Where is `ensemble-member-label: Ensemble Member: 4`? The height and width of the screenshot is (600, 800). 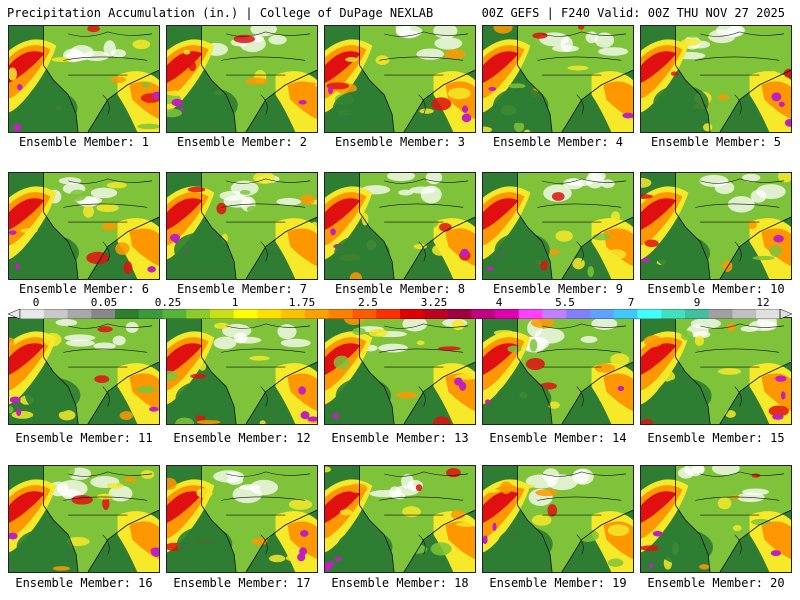 ensemble-member-label: Ensemble Member: 4 is located at coordinates (558, 142).